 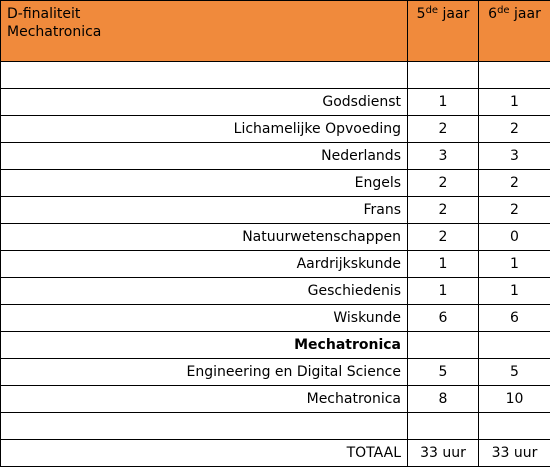 I want to click on subject-cell: Aardrijkskunde, so click(x=204, y=264).